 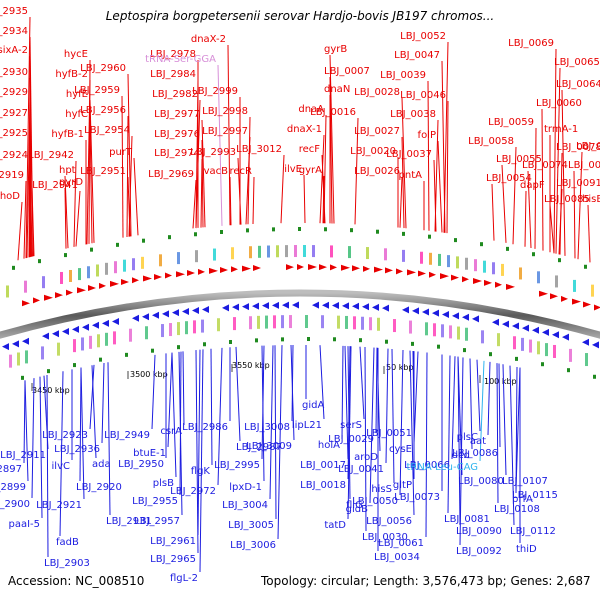 I want to click on reverse-strand-genes, so click(x=300, y=326).